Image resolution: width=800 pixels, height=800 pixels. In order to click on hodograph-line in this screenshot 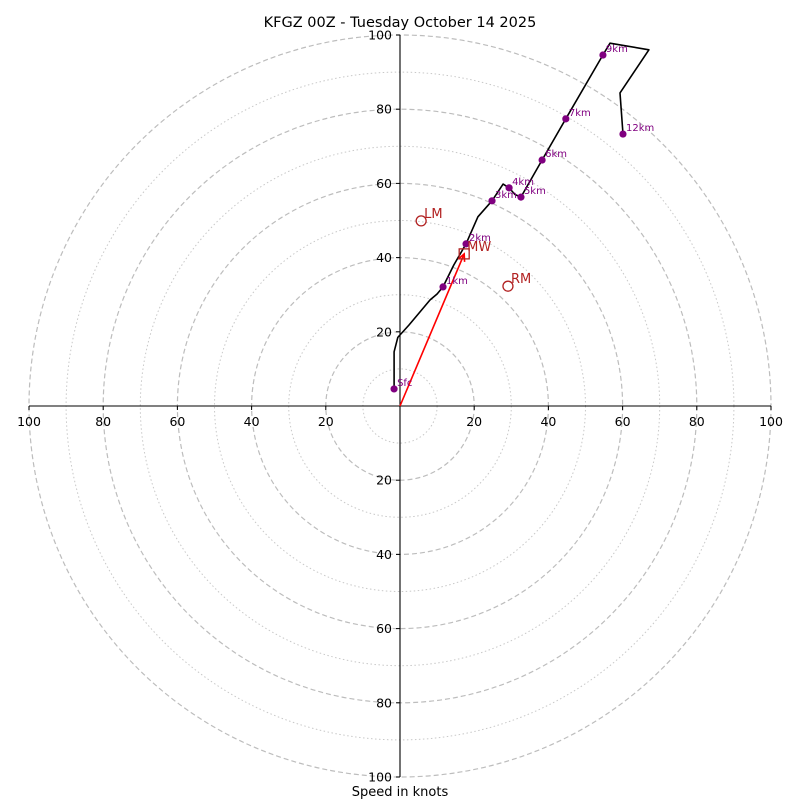, I will do `click(521, 215)`.